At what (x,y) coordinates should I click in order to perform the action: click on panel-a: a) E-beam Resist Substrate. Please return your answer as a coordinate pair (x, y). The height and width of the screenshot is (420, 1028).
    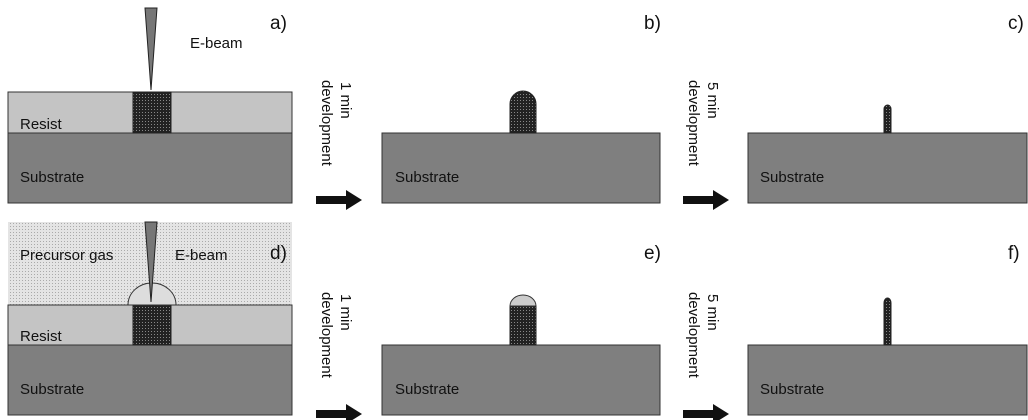
    Looking at the image, I should click on (150, 105).